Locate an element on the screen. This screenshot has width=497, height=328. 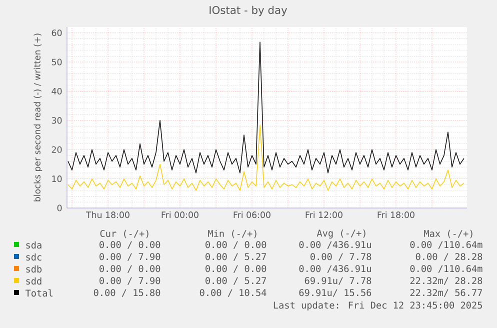
chart-title: IOstat - by day is located at coordinates (249, 11).